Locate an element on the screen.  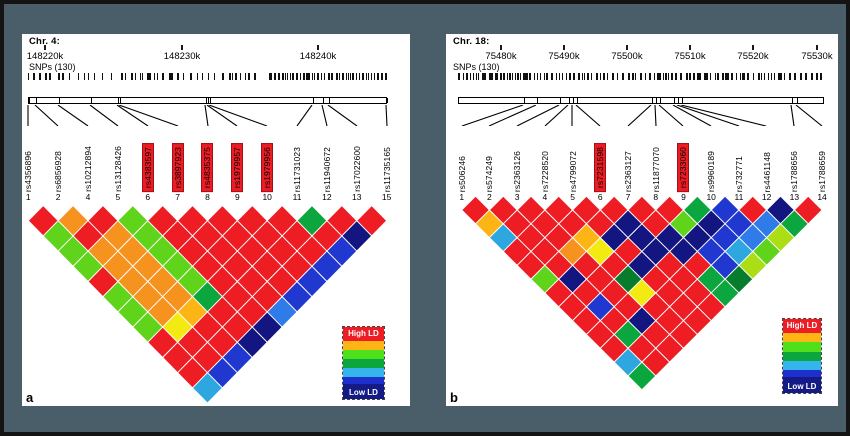
ld-cell-rs506246-rs1788659 is located at coordinates (642, 376).